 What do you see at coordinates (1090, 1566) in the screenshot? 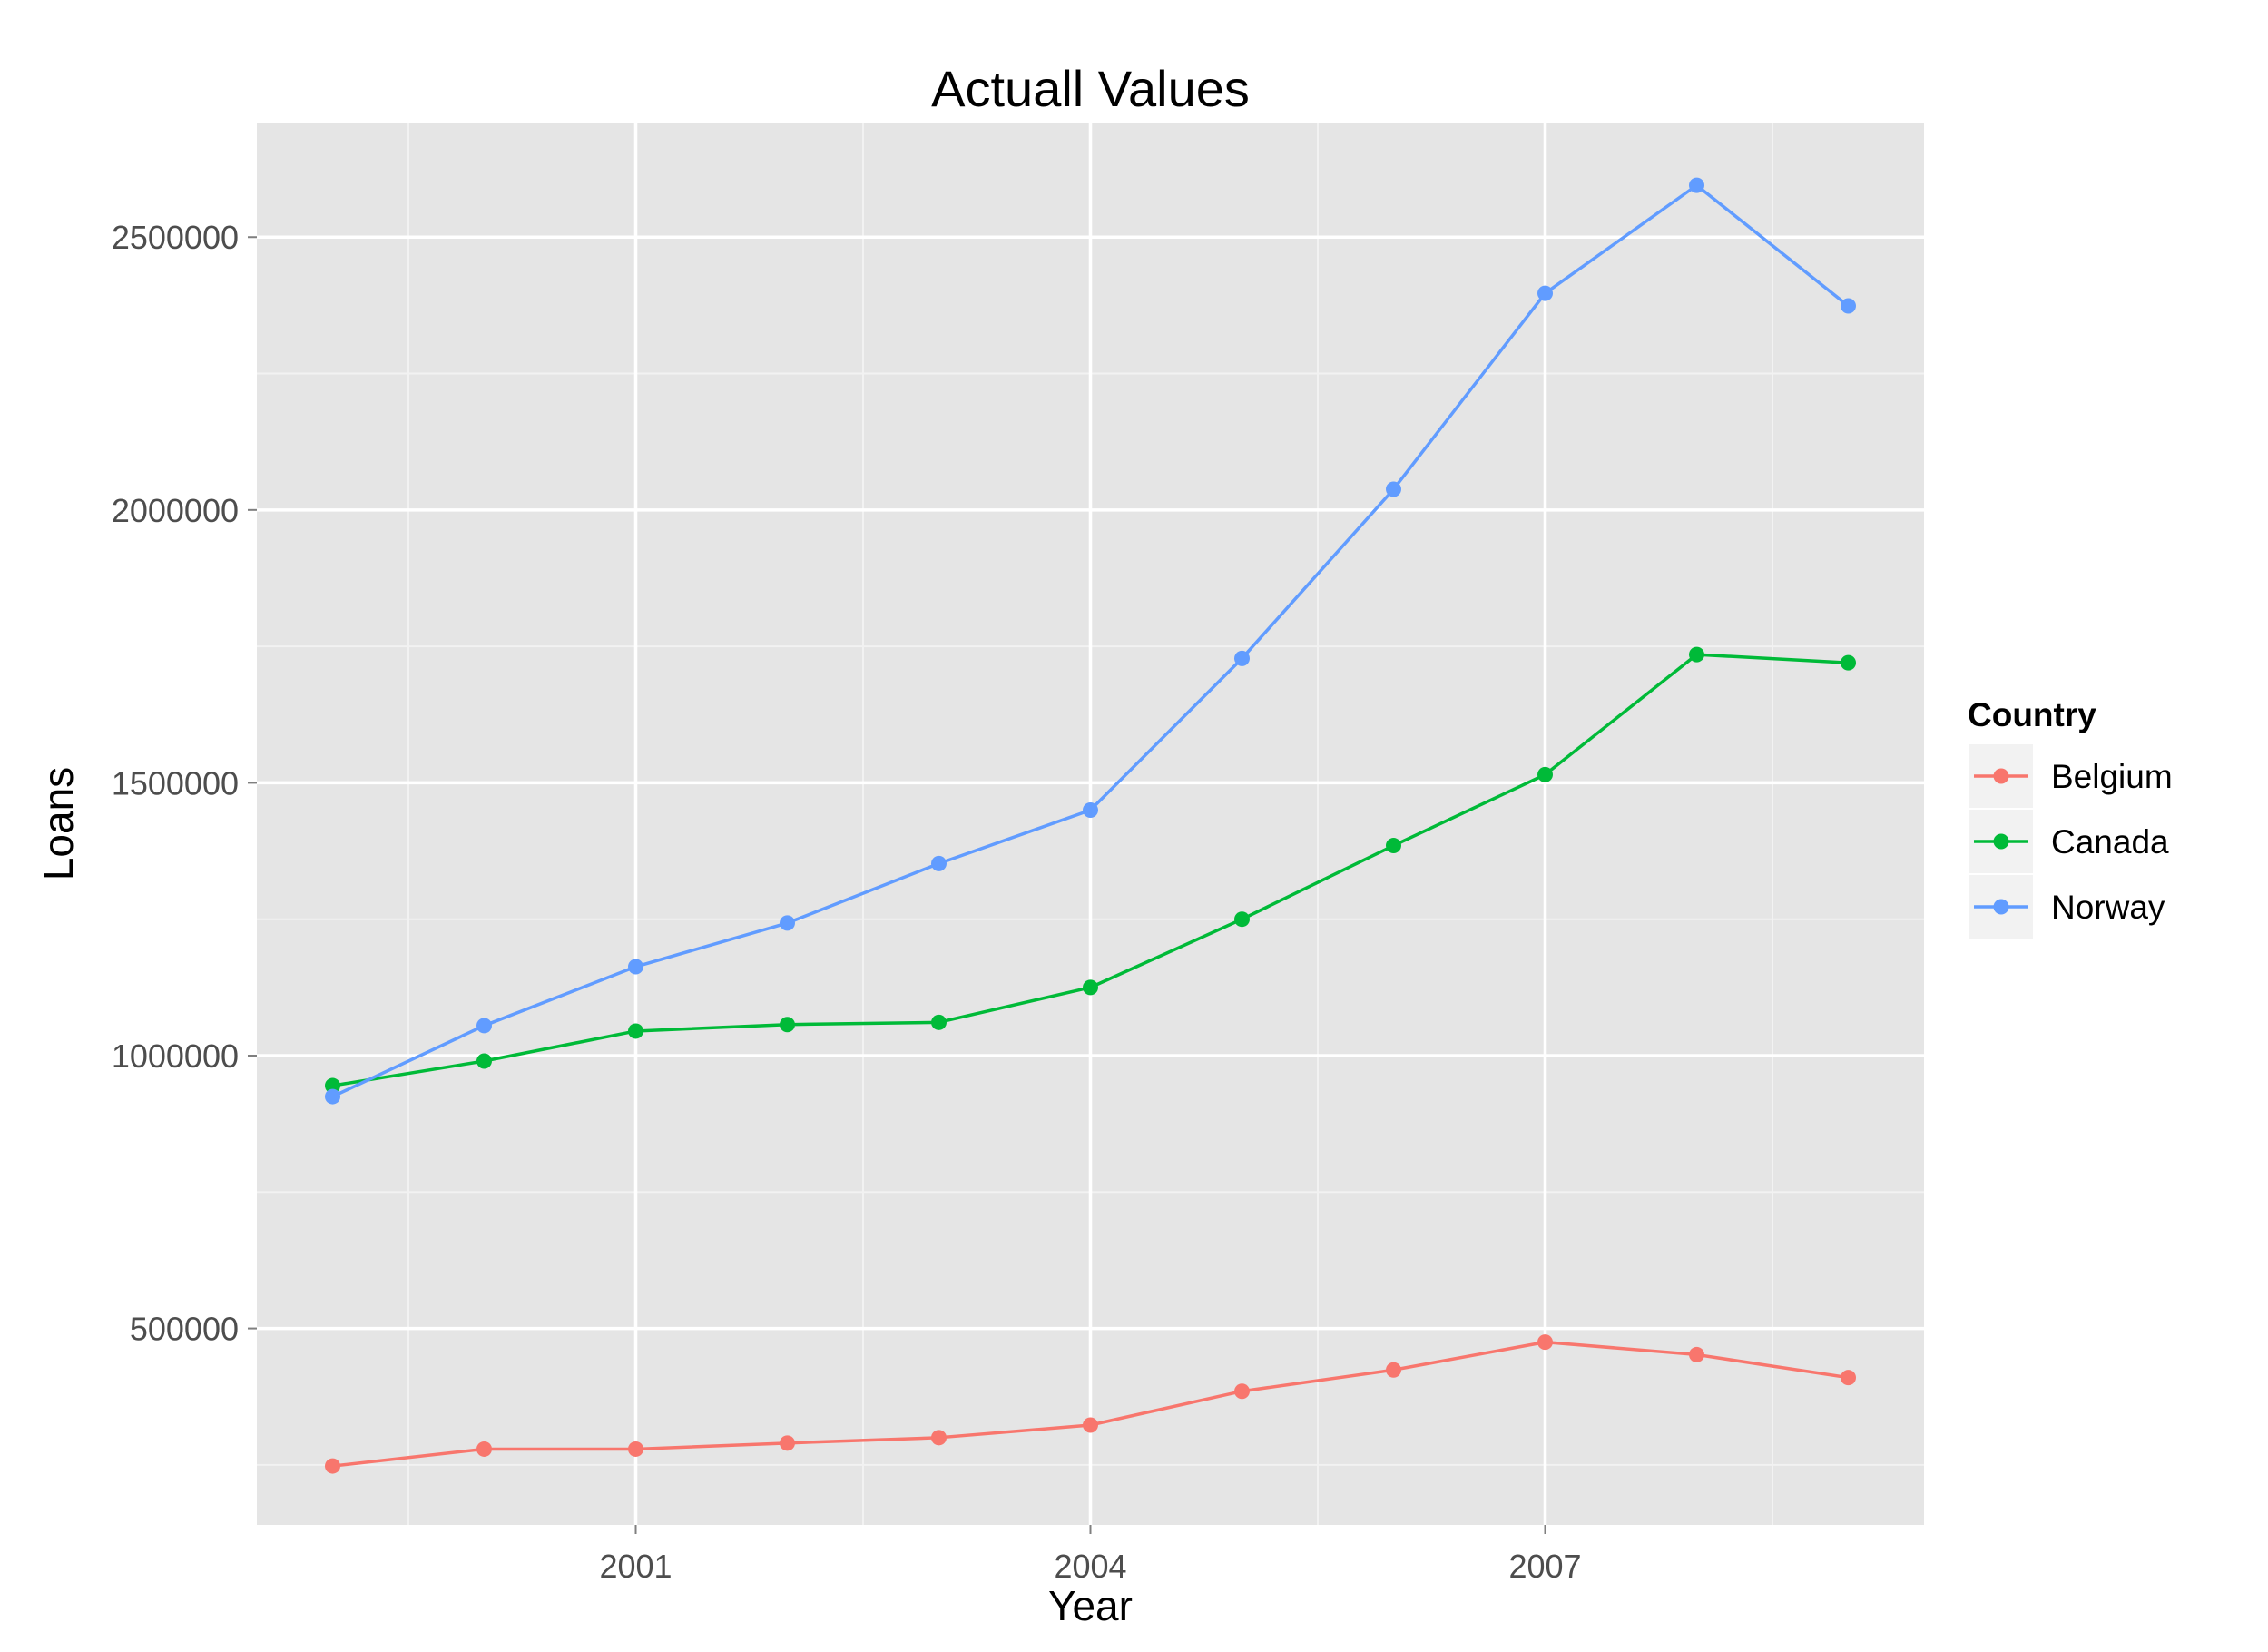
I see `x-tick-label: 2004` at bounding box center [1090, 1566].